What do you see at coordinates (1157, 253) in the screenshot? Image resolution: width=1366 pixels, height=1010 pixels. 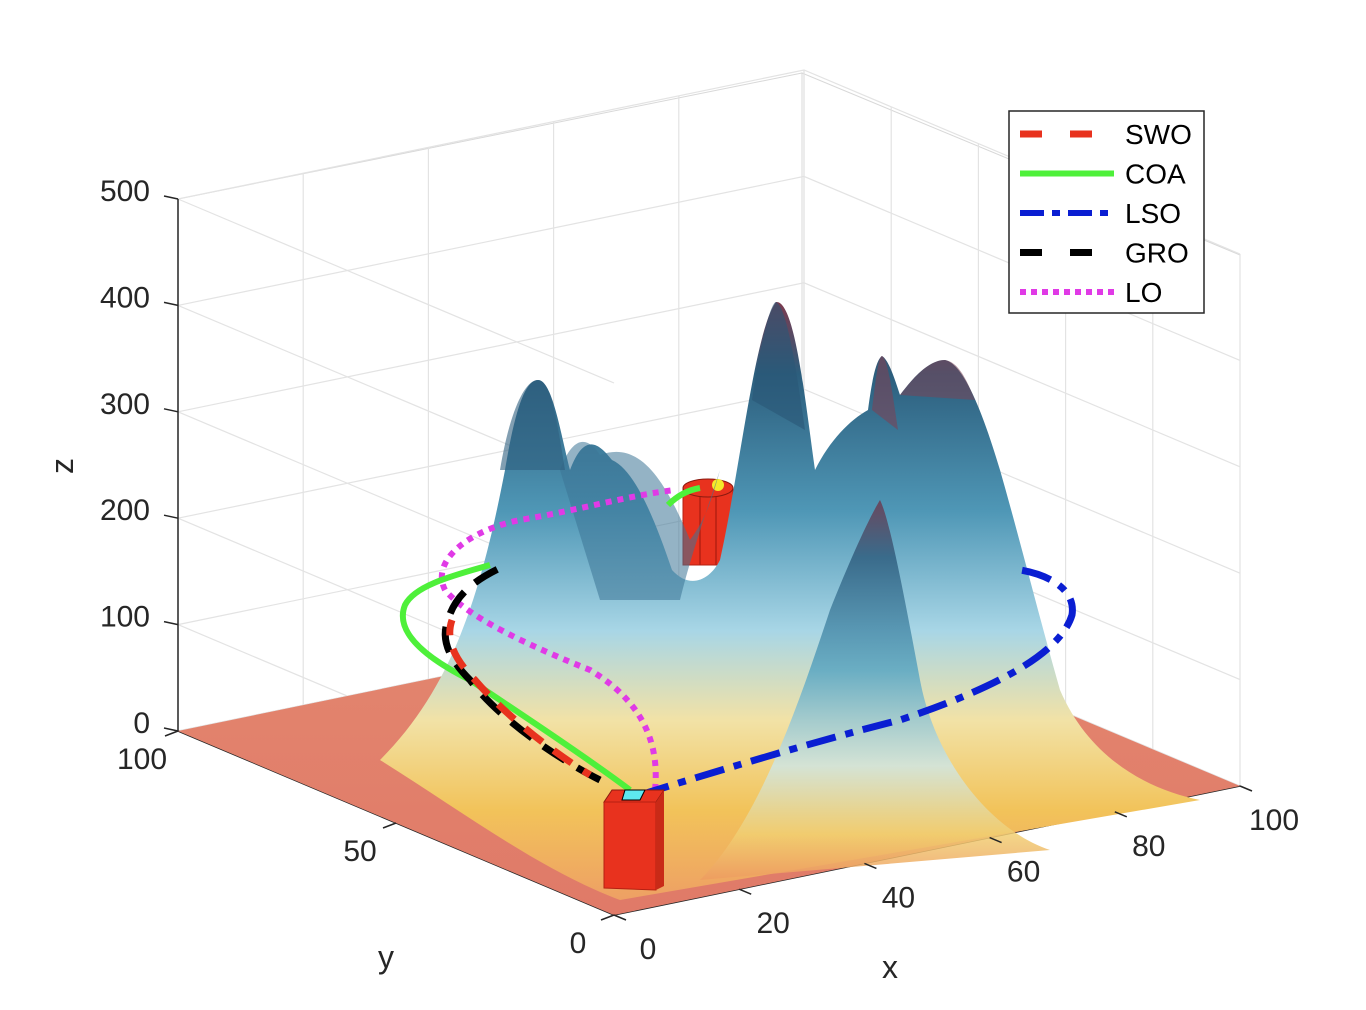 I see `legend-label-gro: GRO` at bounding box center [1157, 253].